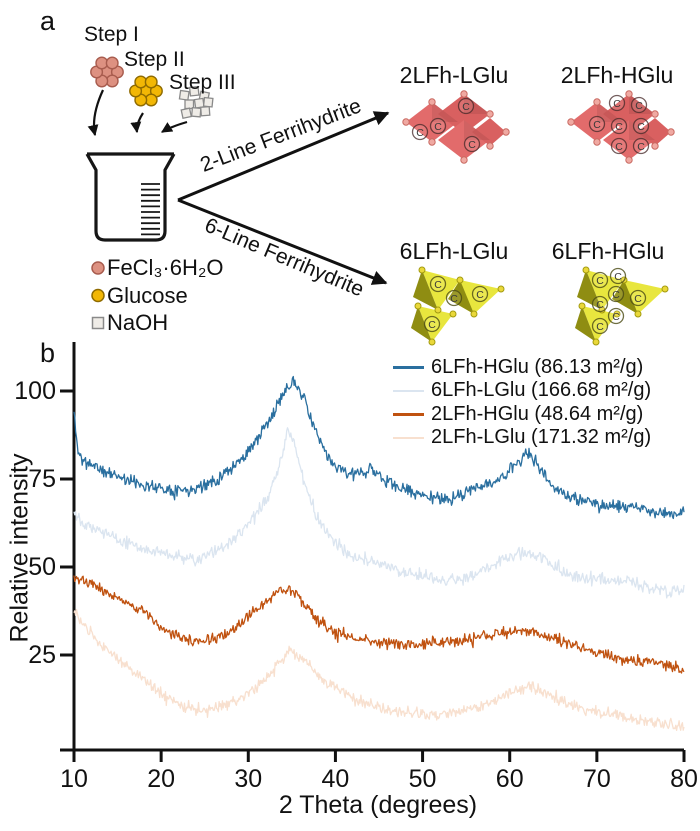  Describe the element at coordinates (509, 779) in the screenshot. I see `x-tick-label: 60` at that location.